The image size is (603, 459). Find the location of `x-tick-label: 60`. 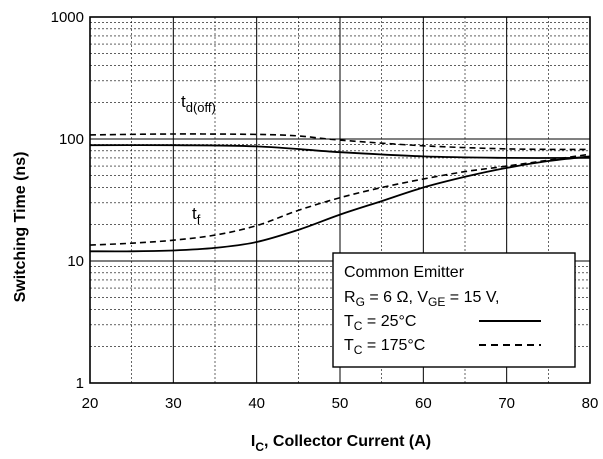

x-tick-label: 60 is located at coordinates (423, 403).